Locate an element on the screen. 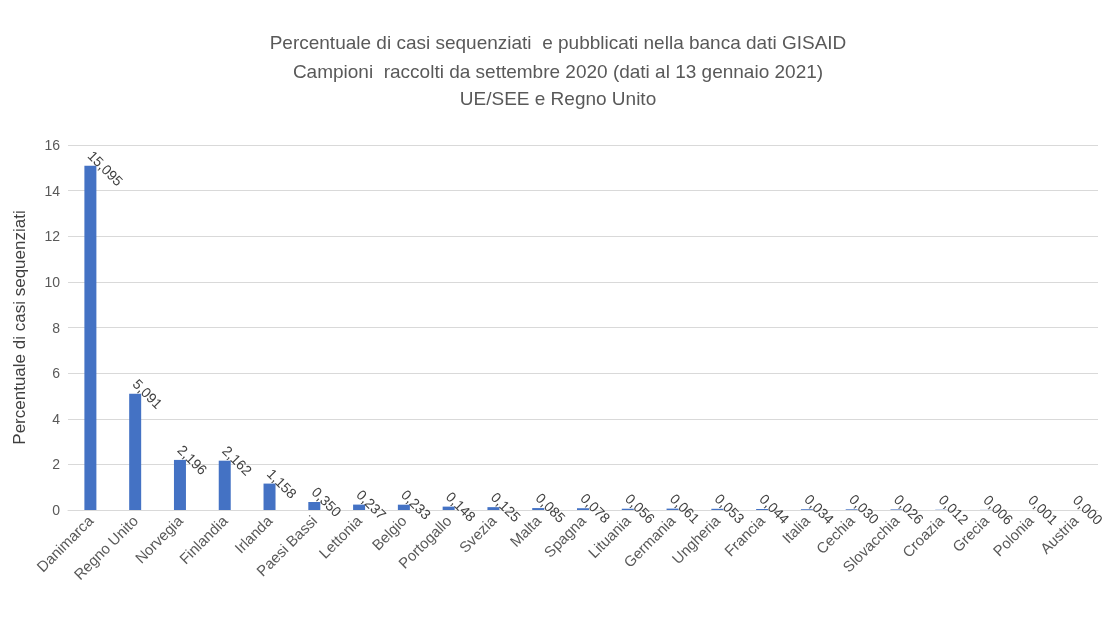 The image size is (1116, 630). y-tick-label: 10 is located at coordinates (52, 281).